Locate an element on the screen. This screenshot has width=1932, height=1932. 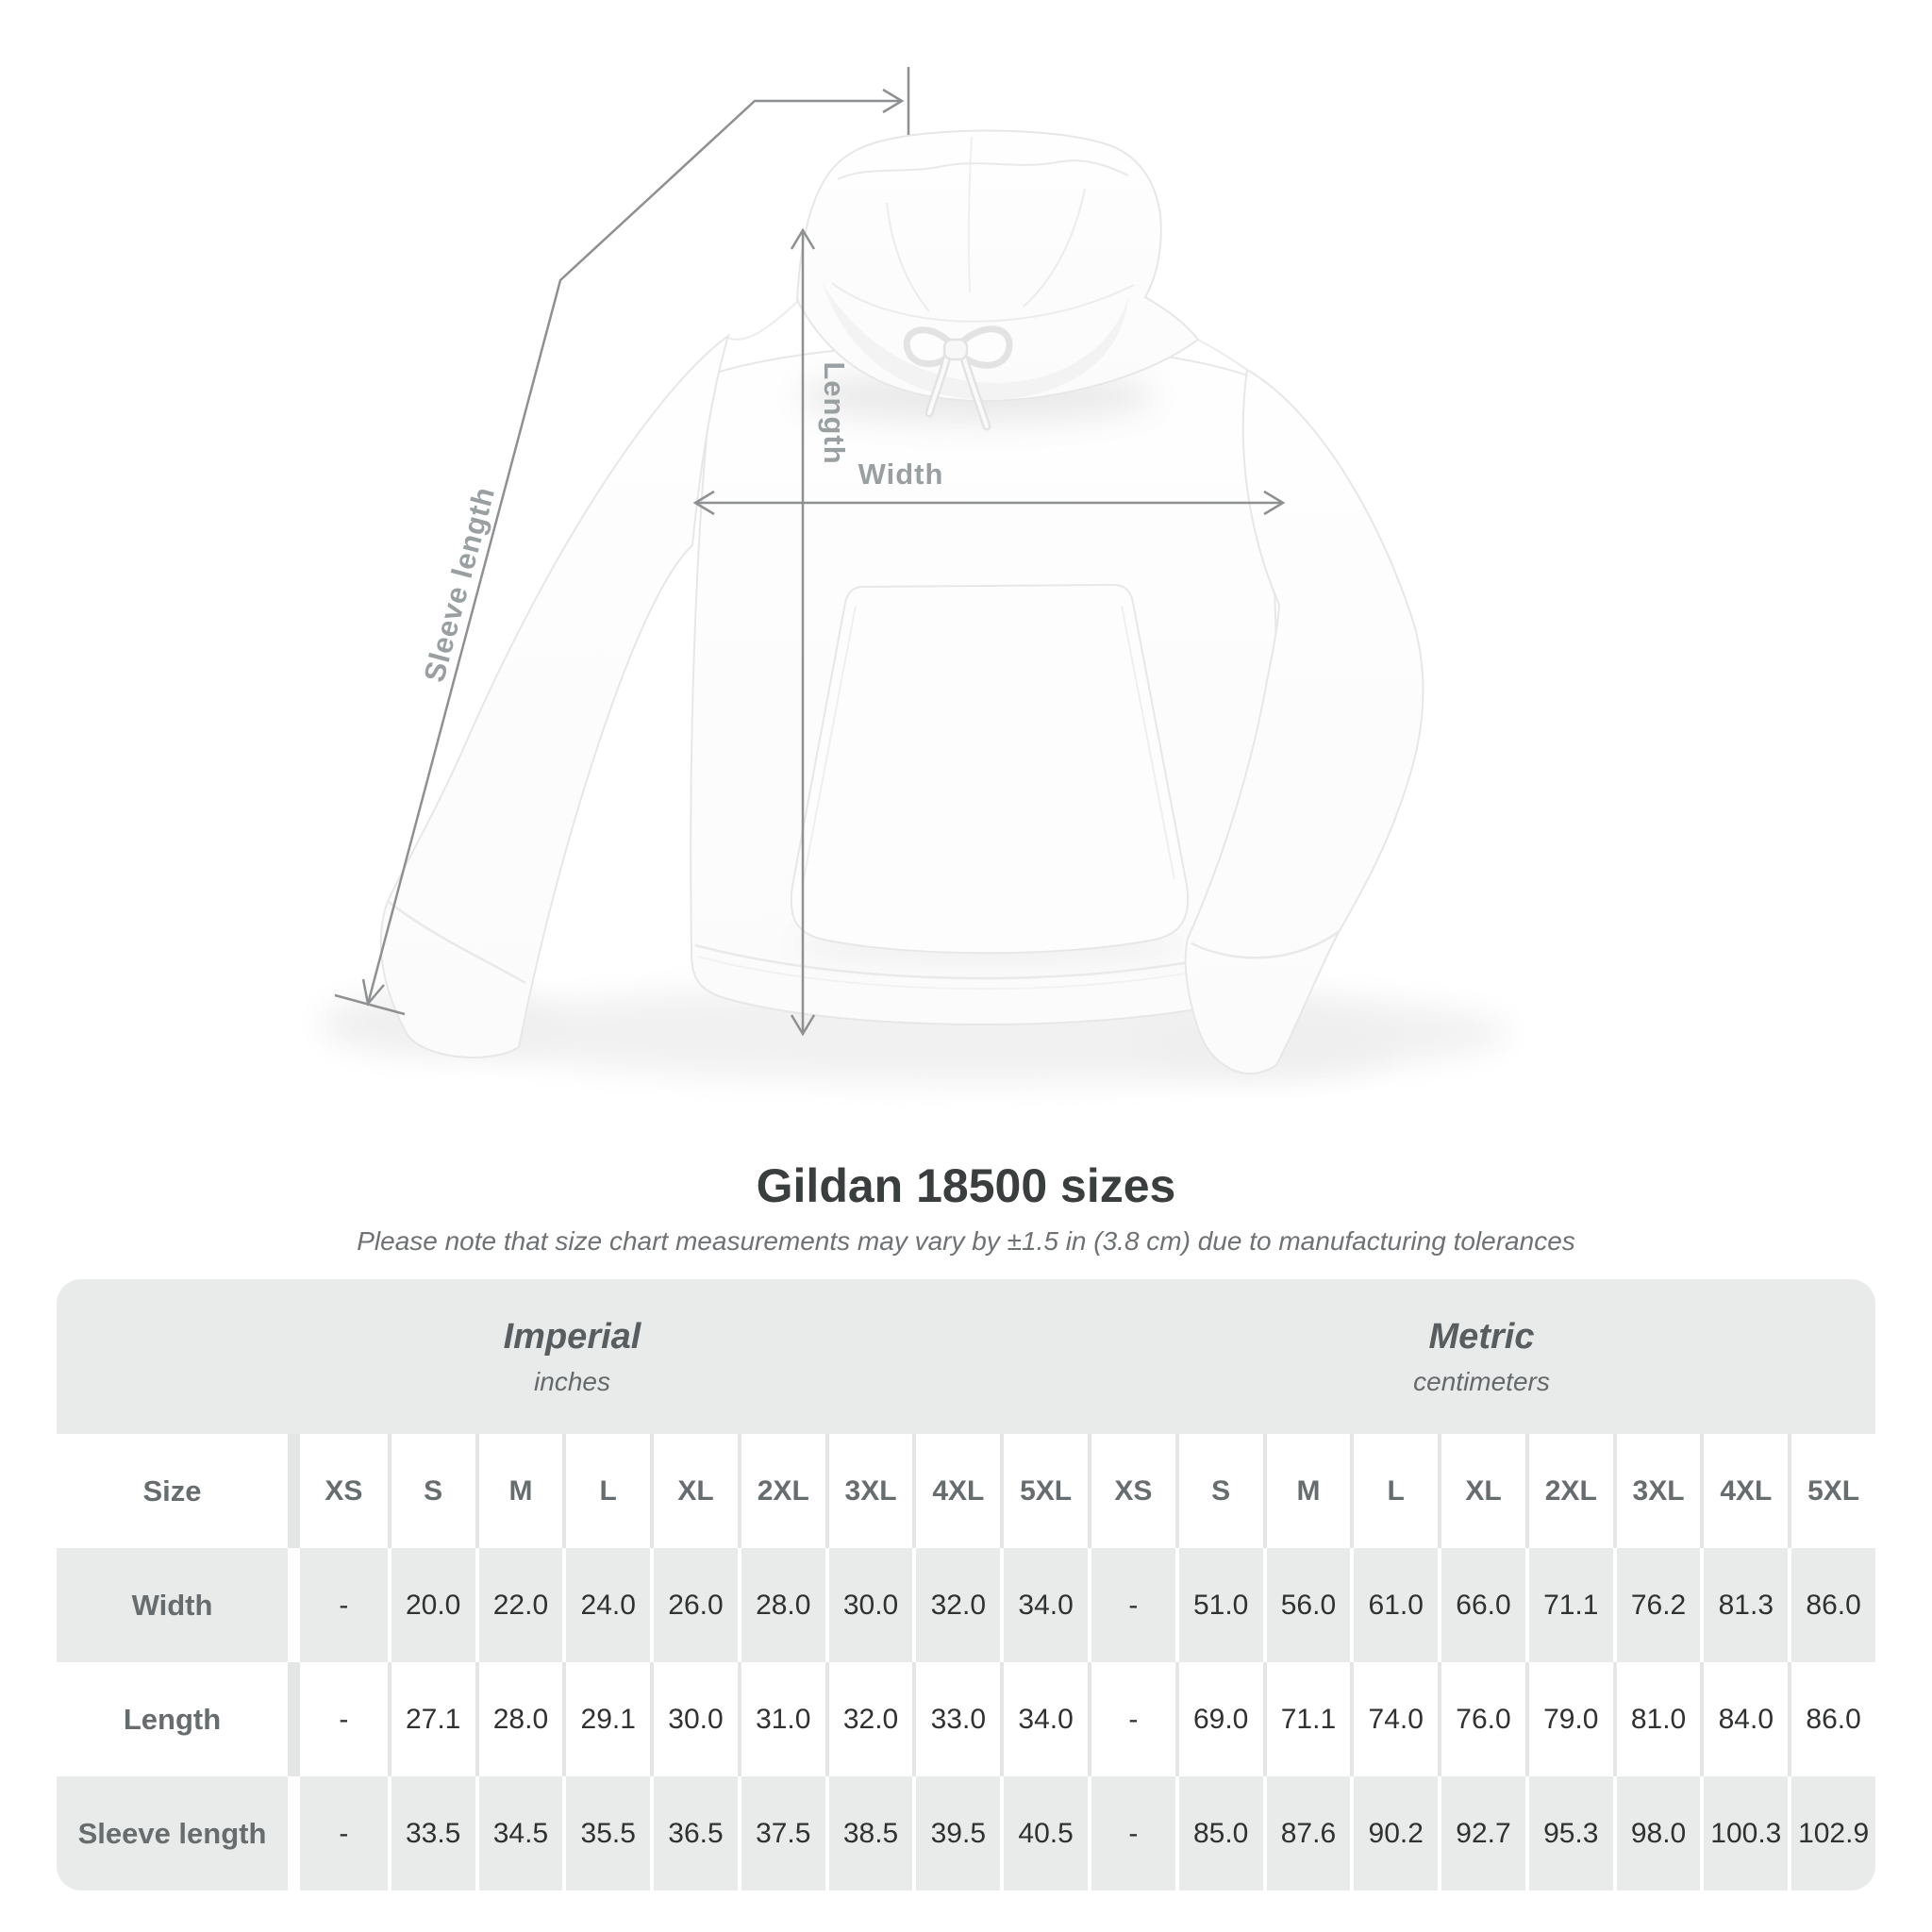
metric-section-header: Metric centimeters is located at coordinates (1481, 1356).